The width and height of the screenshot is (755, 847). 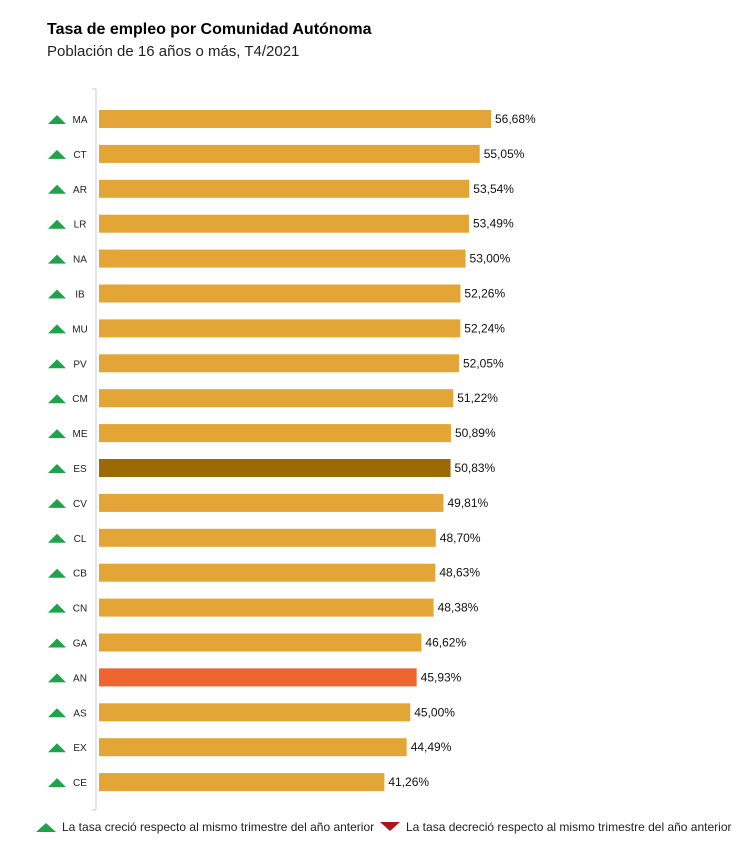 I want to click on category-label: MA, so click(x=80, y=120).